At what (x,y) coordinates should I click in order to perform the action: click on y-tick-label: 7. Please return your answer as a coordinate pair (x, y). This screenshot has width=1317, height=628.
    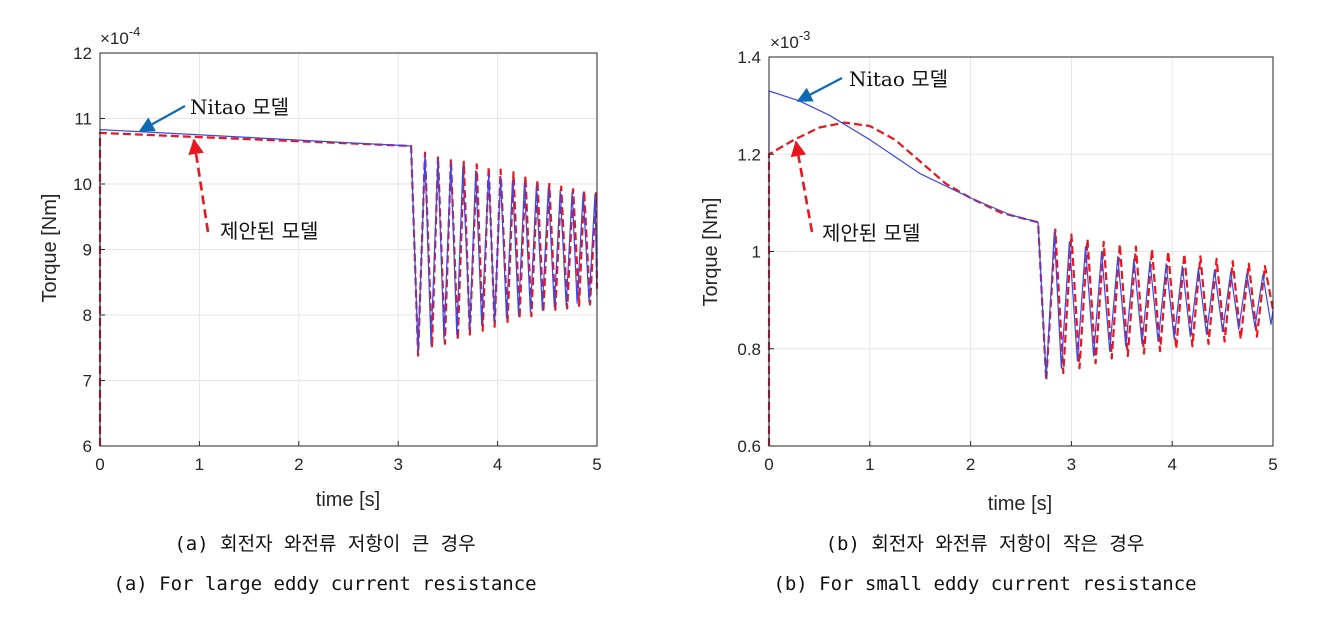
    Looking at the image, I should click on (87, 381).